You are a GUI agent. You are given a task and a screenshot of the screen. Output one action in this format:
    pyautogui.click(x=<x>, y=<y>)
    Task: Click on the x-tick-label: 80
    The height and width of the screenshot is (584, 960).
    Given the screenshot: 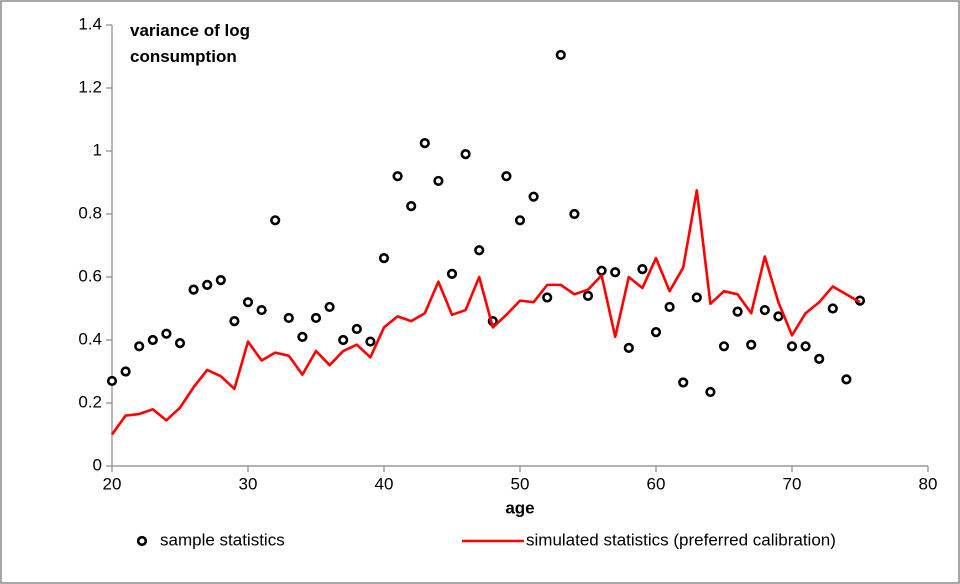 What is the action you would take?
    pyautogui.click(x=928, y=483)
    